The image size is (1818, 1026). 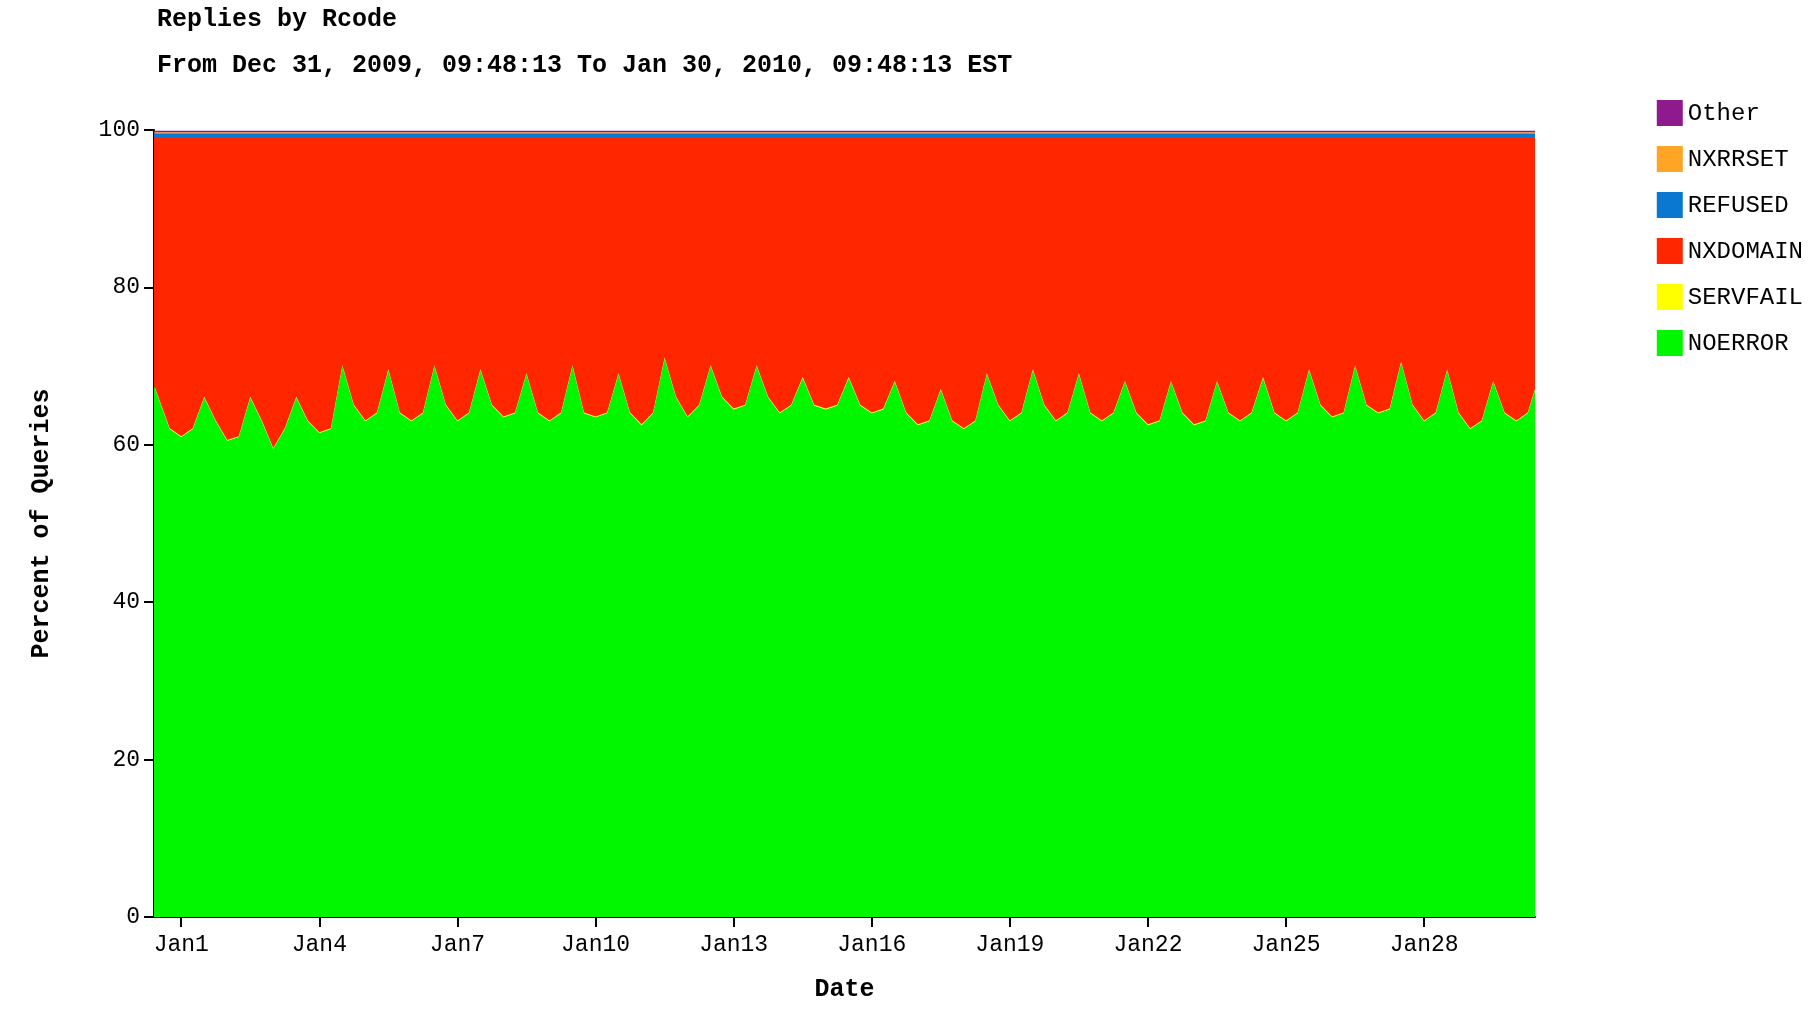 What do you see at coordinates (1738, 159) in the screenshot?
I see `legend-label: NXRRSET` at bounding box center [1738, 159].